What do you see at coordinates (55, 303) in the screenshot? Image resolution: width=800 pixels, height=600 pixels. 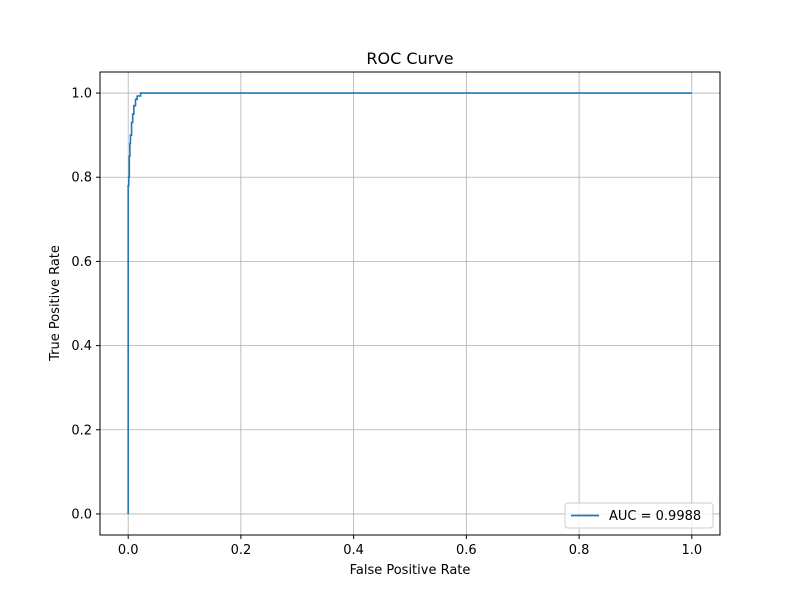 I see `y-axis-label: True Positive Rate` at bounding box center [55, 303].